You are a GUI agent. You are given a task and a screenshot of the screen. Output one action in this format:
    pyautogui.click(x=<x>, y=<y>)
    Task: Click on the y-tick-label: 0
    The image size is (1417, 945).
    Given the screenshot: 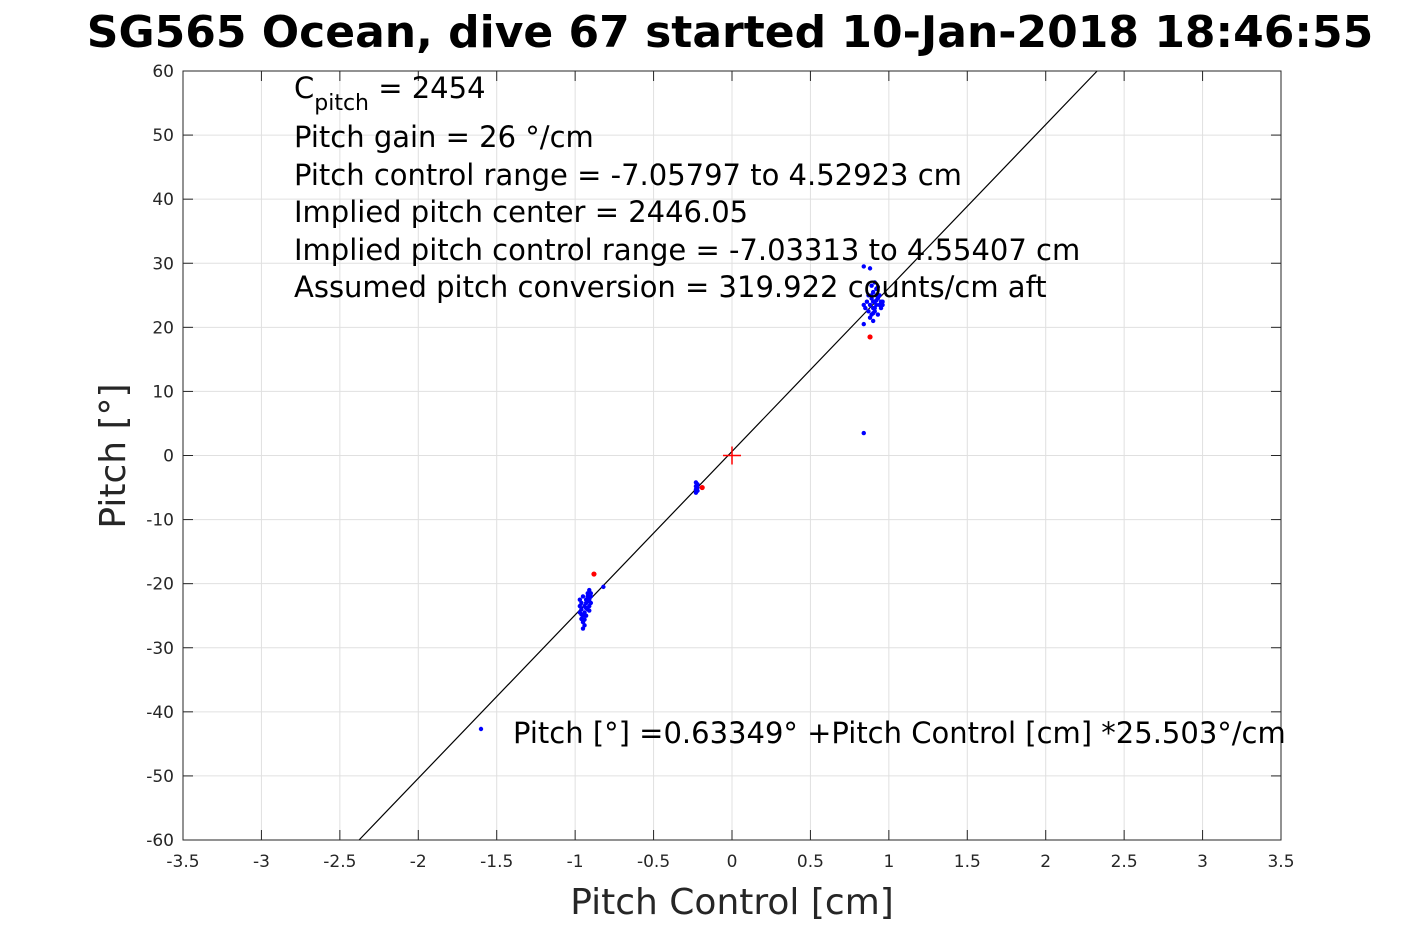 What is the action you would take?
    pyautogui.click(x=168, y=457)
    